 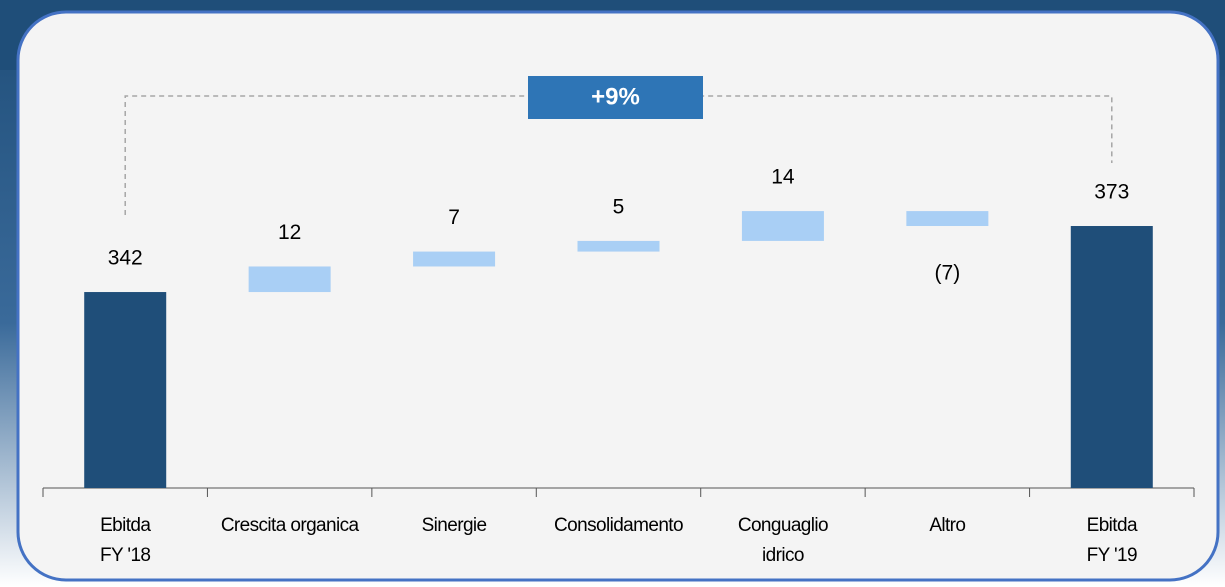 I want to click on value-label: 12, so click(x=289, y=232).